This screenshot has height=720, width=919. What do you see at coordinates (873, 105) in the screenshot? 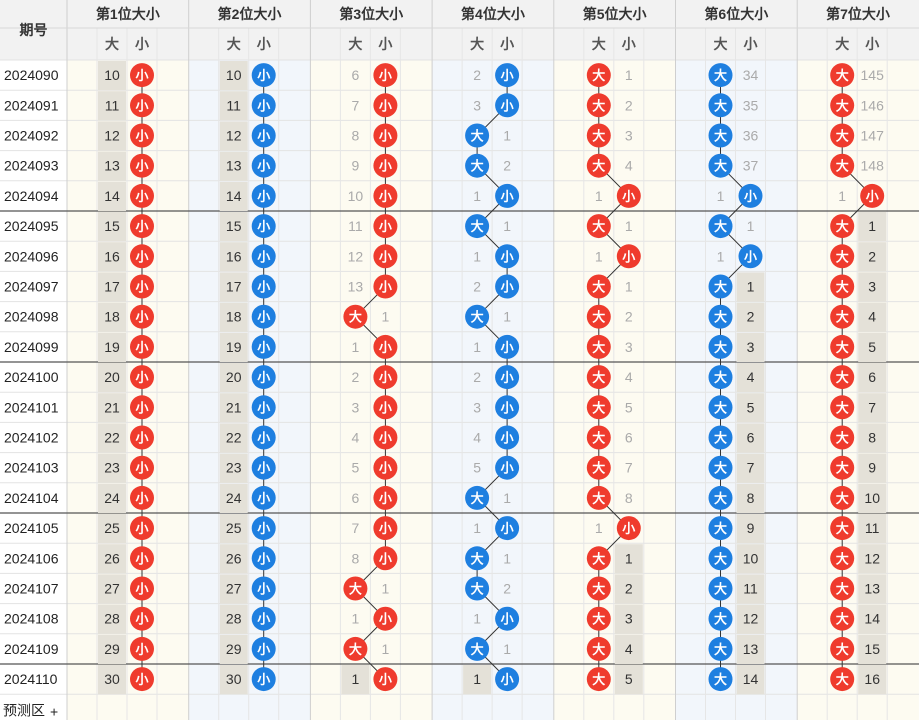
I see `missing-value: 146` at bounding box center [873, 105].